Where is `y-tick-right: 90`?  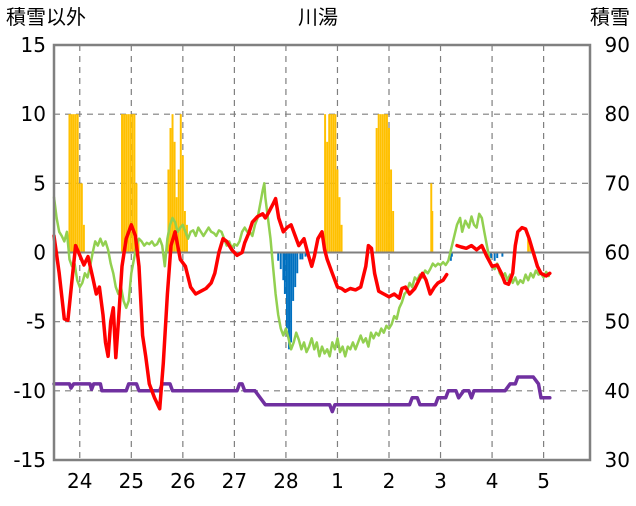 y-tick-right: 90 is located at coordinates (617, 45).